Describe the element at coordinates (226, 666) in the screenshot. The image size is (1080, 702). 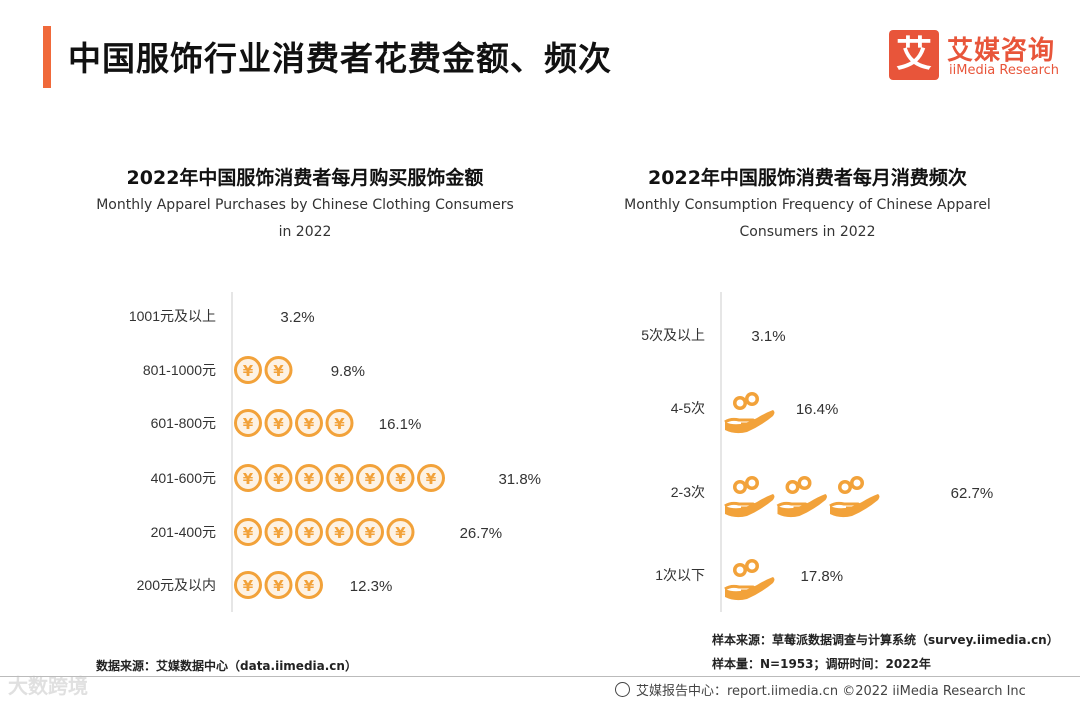
I see `left-data-source: 数据来源：艾媒数据中心（data.iimedia.cn）` at that location.